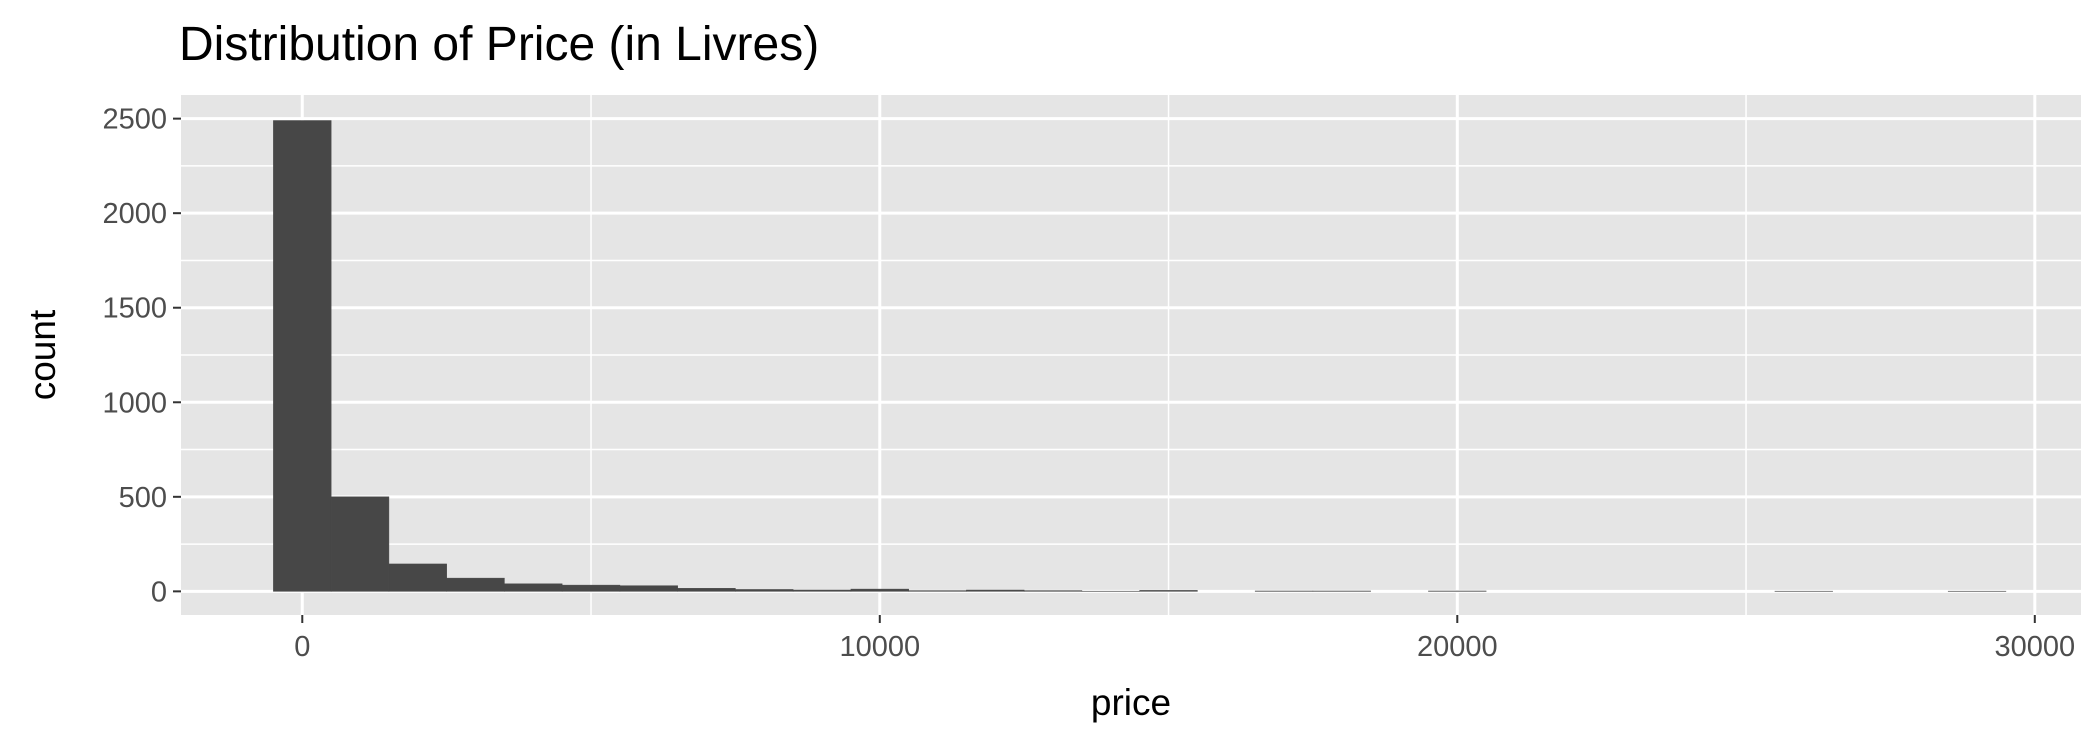  Describe the element at coordinates (141, 356) in the screenshot. I see `y-axis: 0 500 1000 1500 2000 2500` at that location.